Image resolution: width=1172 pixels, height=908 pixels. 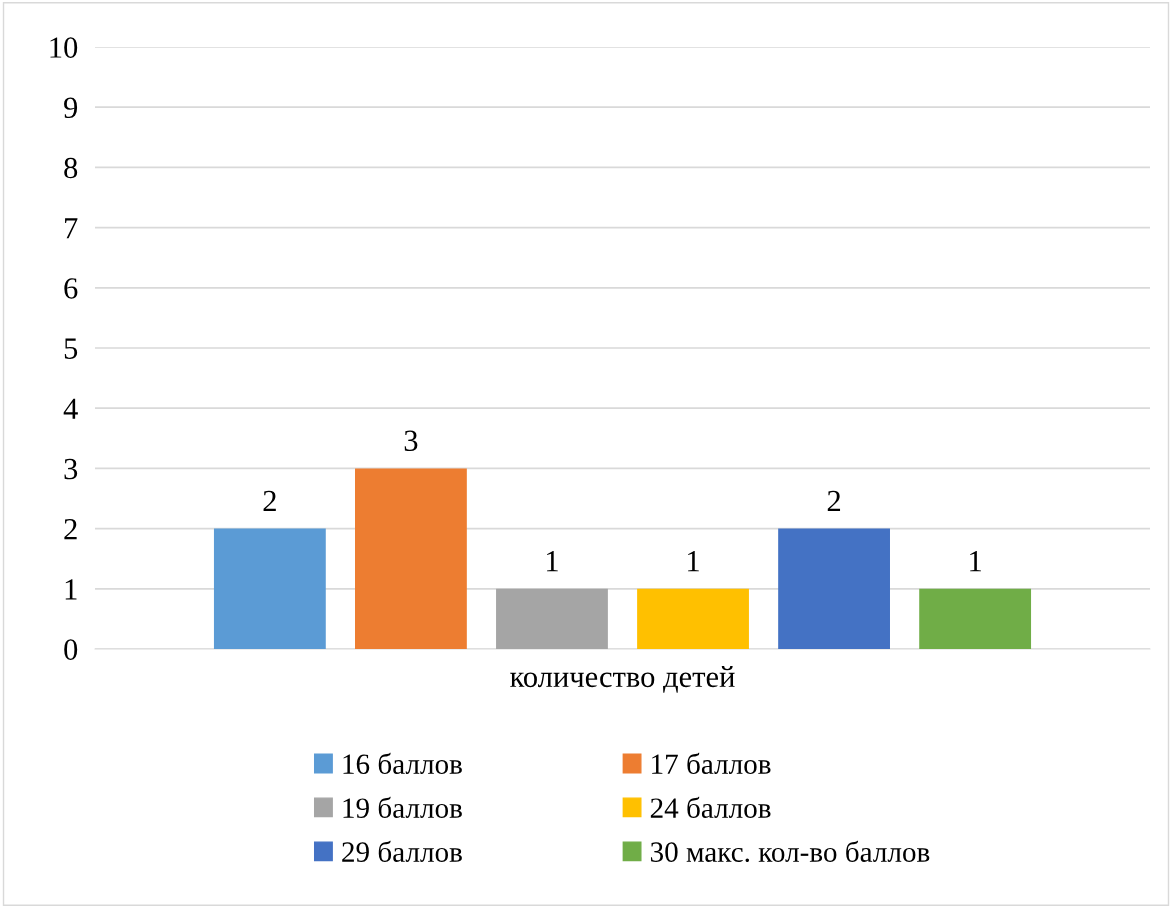 I want to click on y-tick-label: 7, so click(x=71, y=228).